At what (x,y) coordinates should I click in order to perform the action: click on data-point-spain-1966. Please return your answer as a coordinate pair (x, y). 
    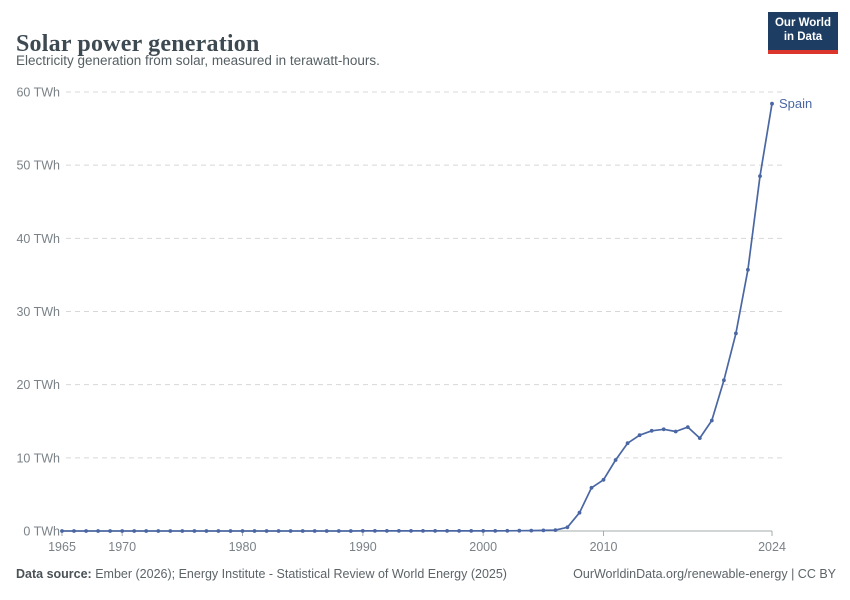
    Looking at the image, I should click on (74, 531).